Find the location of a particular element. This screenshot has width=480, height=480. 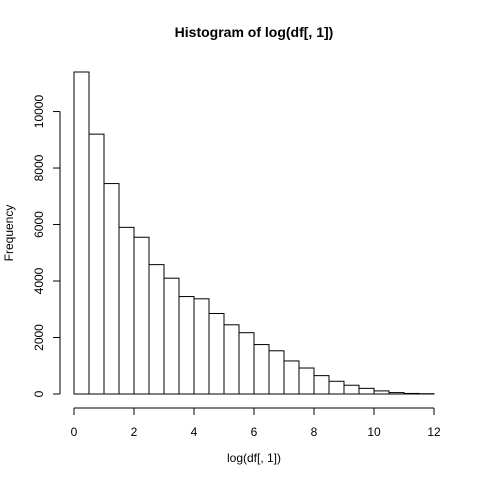

x-tick-label: 12 is located at coordinates (434, 432).